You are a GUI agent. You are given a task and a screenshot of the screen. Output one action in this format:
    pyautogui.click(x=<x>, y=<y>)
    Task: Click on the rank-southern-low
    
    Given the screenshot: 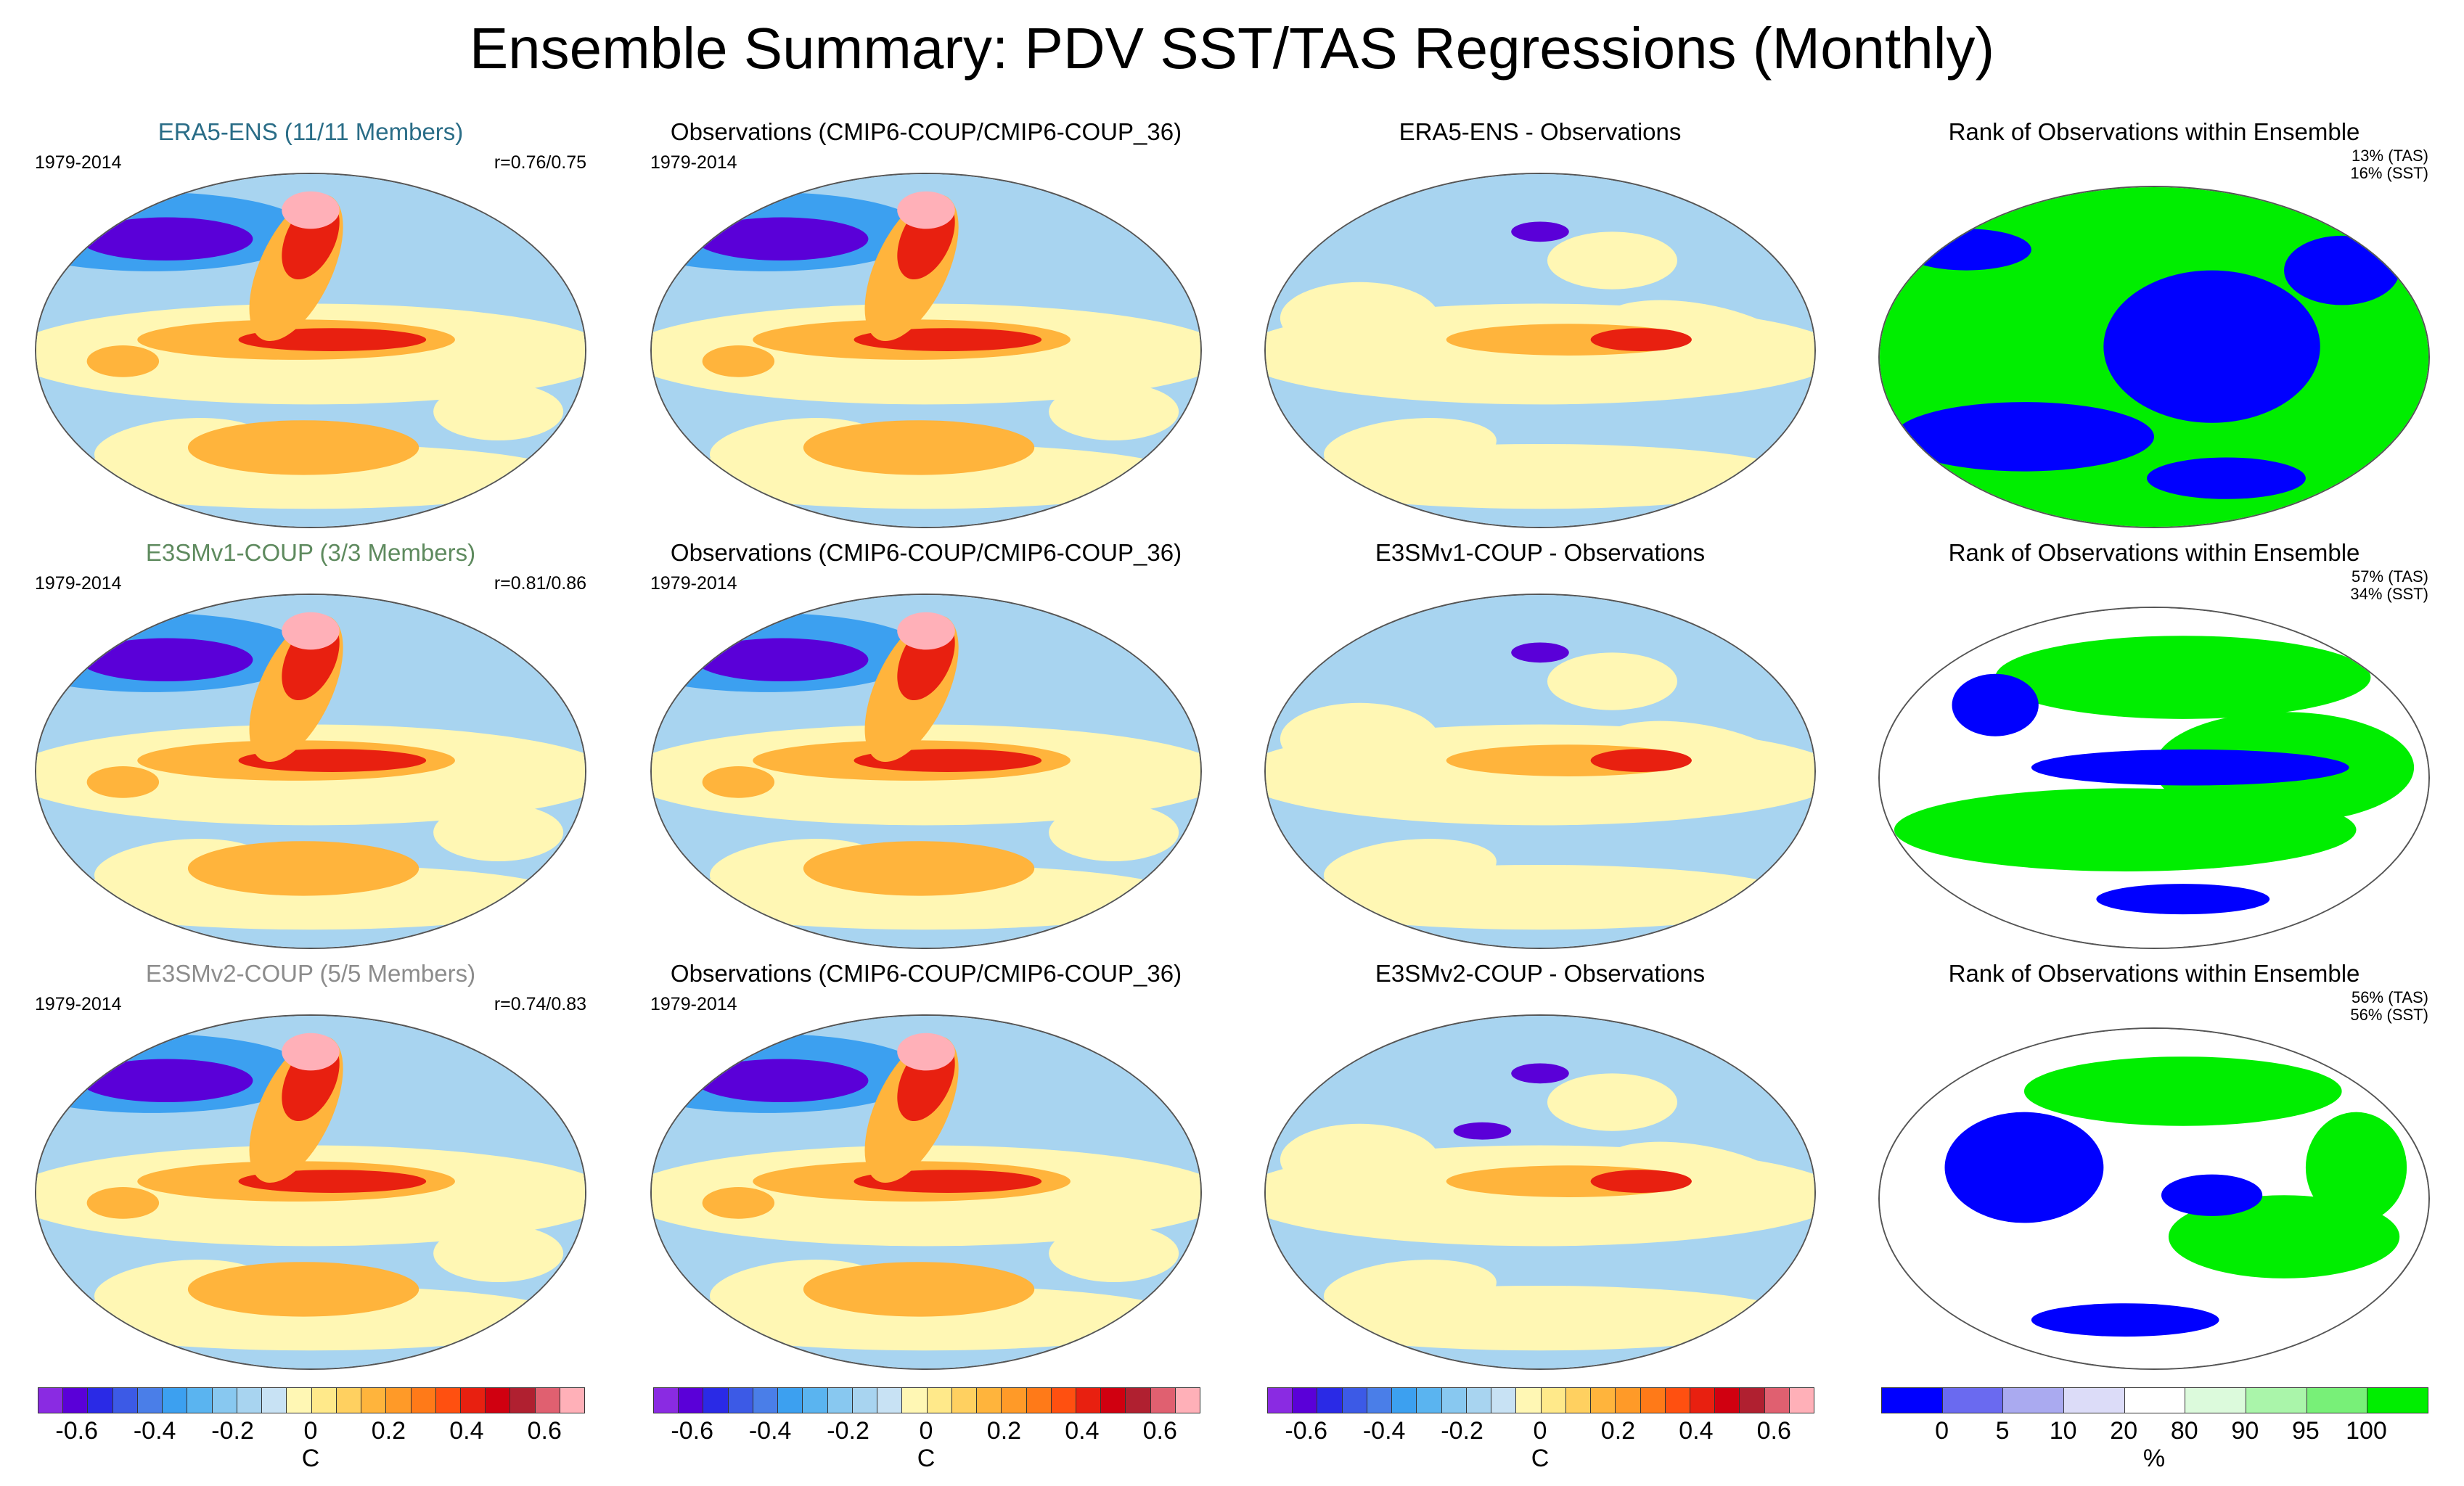 What is the action you would take?
    pyautogui.click(x=2024, y=437)
    